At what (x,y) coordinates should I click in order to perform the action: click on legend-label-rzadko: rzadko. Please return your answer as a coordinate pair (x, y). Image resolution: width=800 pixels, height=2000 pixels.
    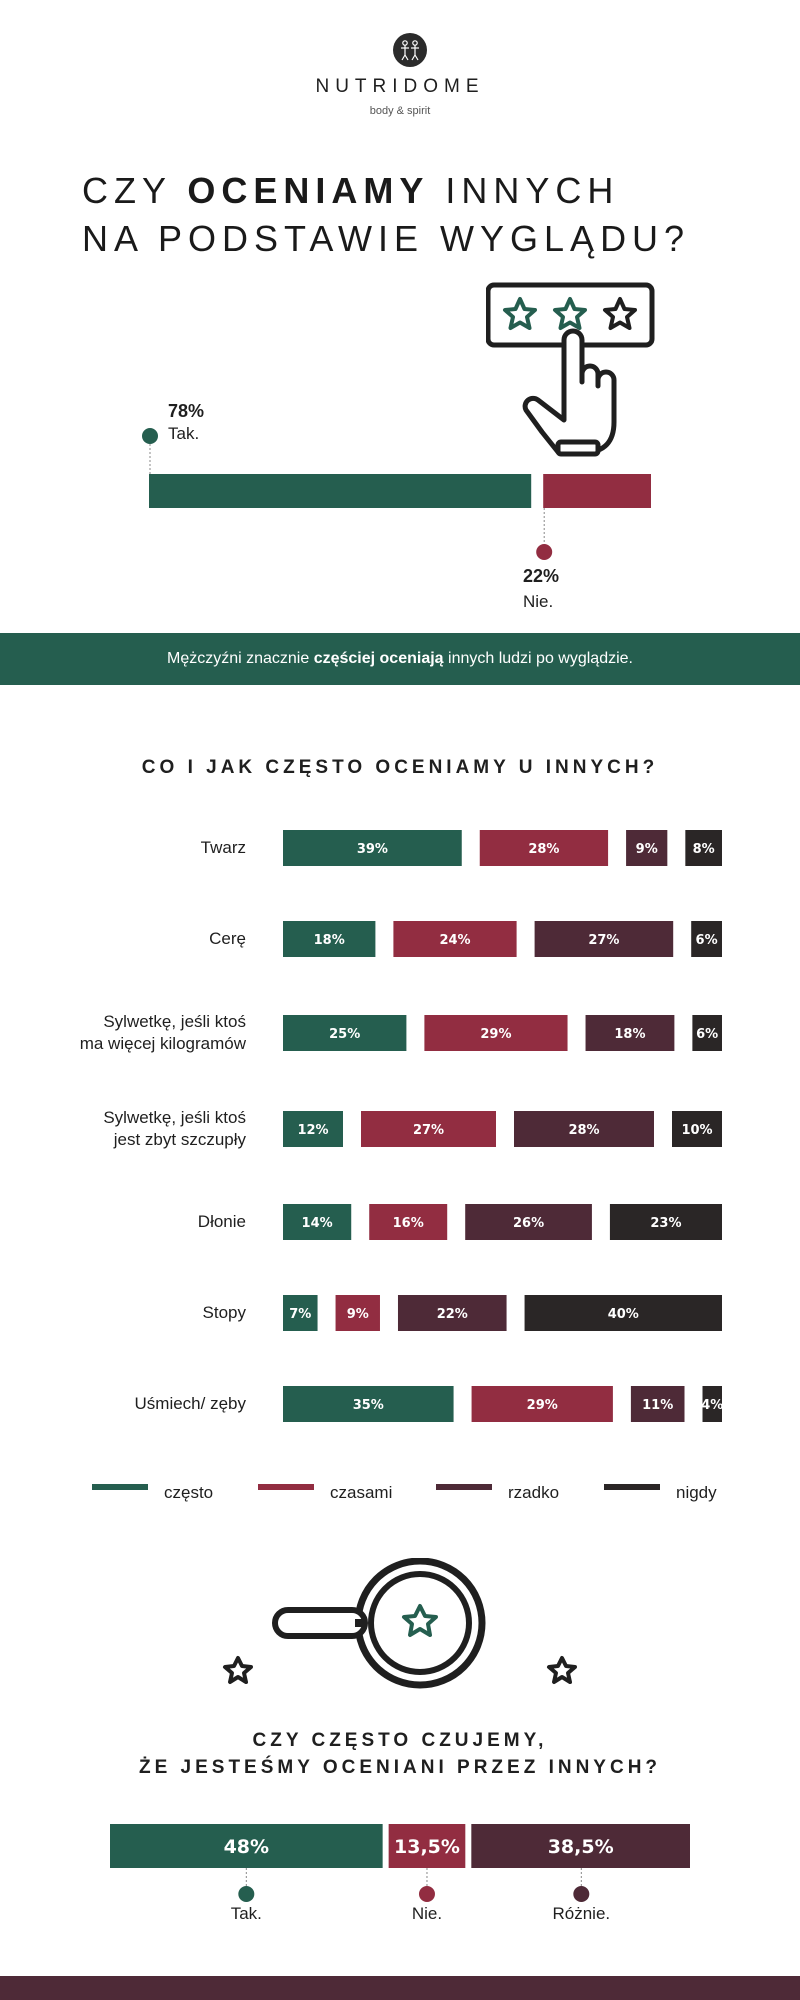
    Looking at the image, I should click on (534, 1492).